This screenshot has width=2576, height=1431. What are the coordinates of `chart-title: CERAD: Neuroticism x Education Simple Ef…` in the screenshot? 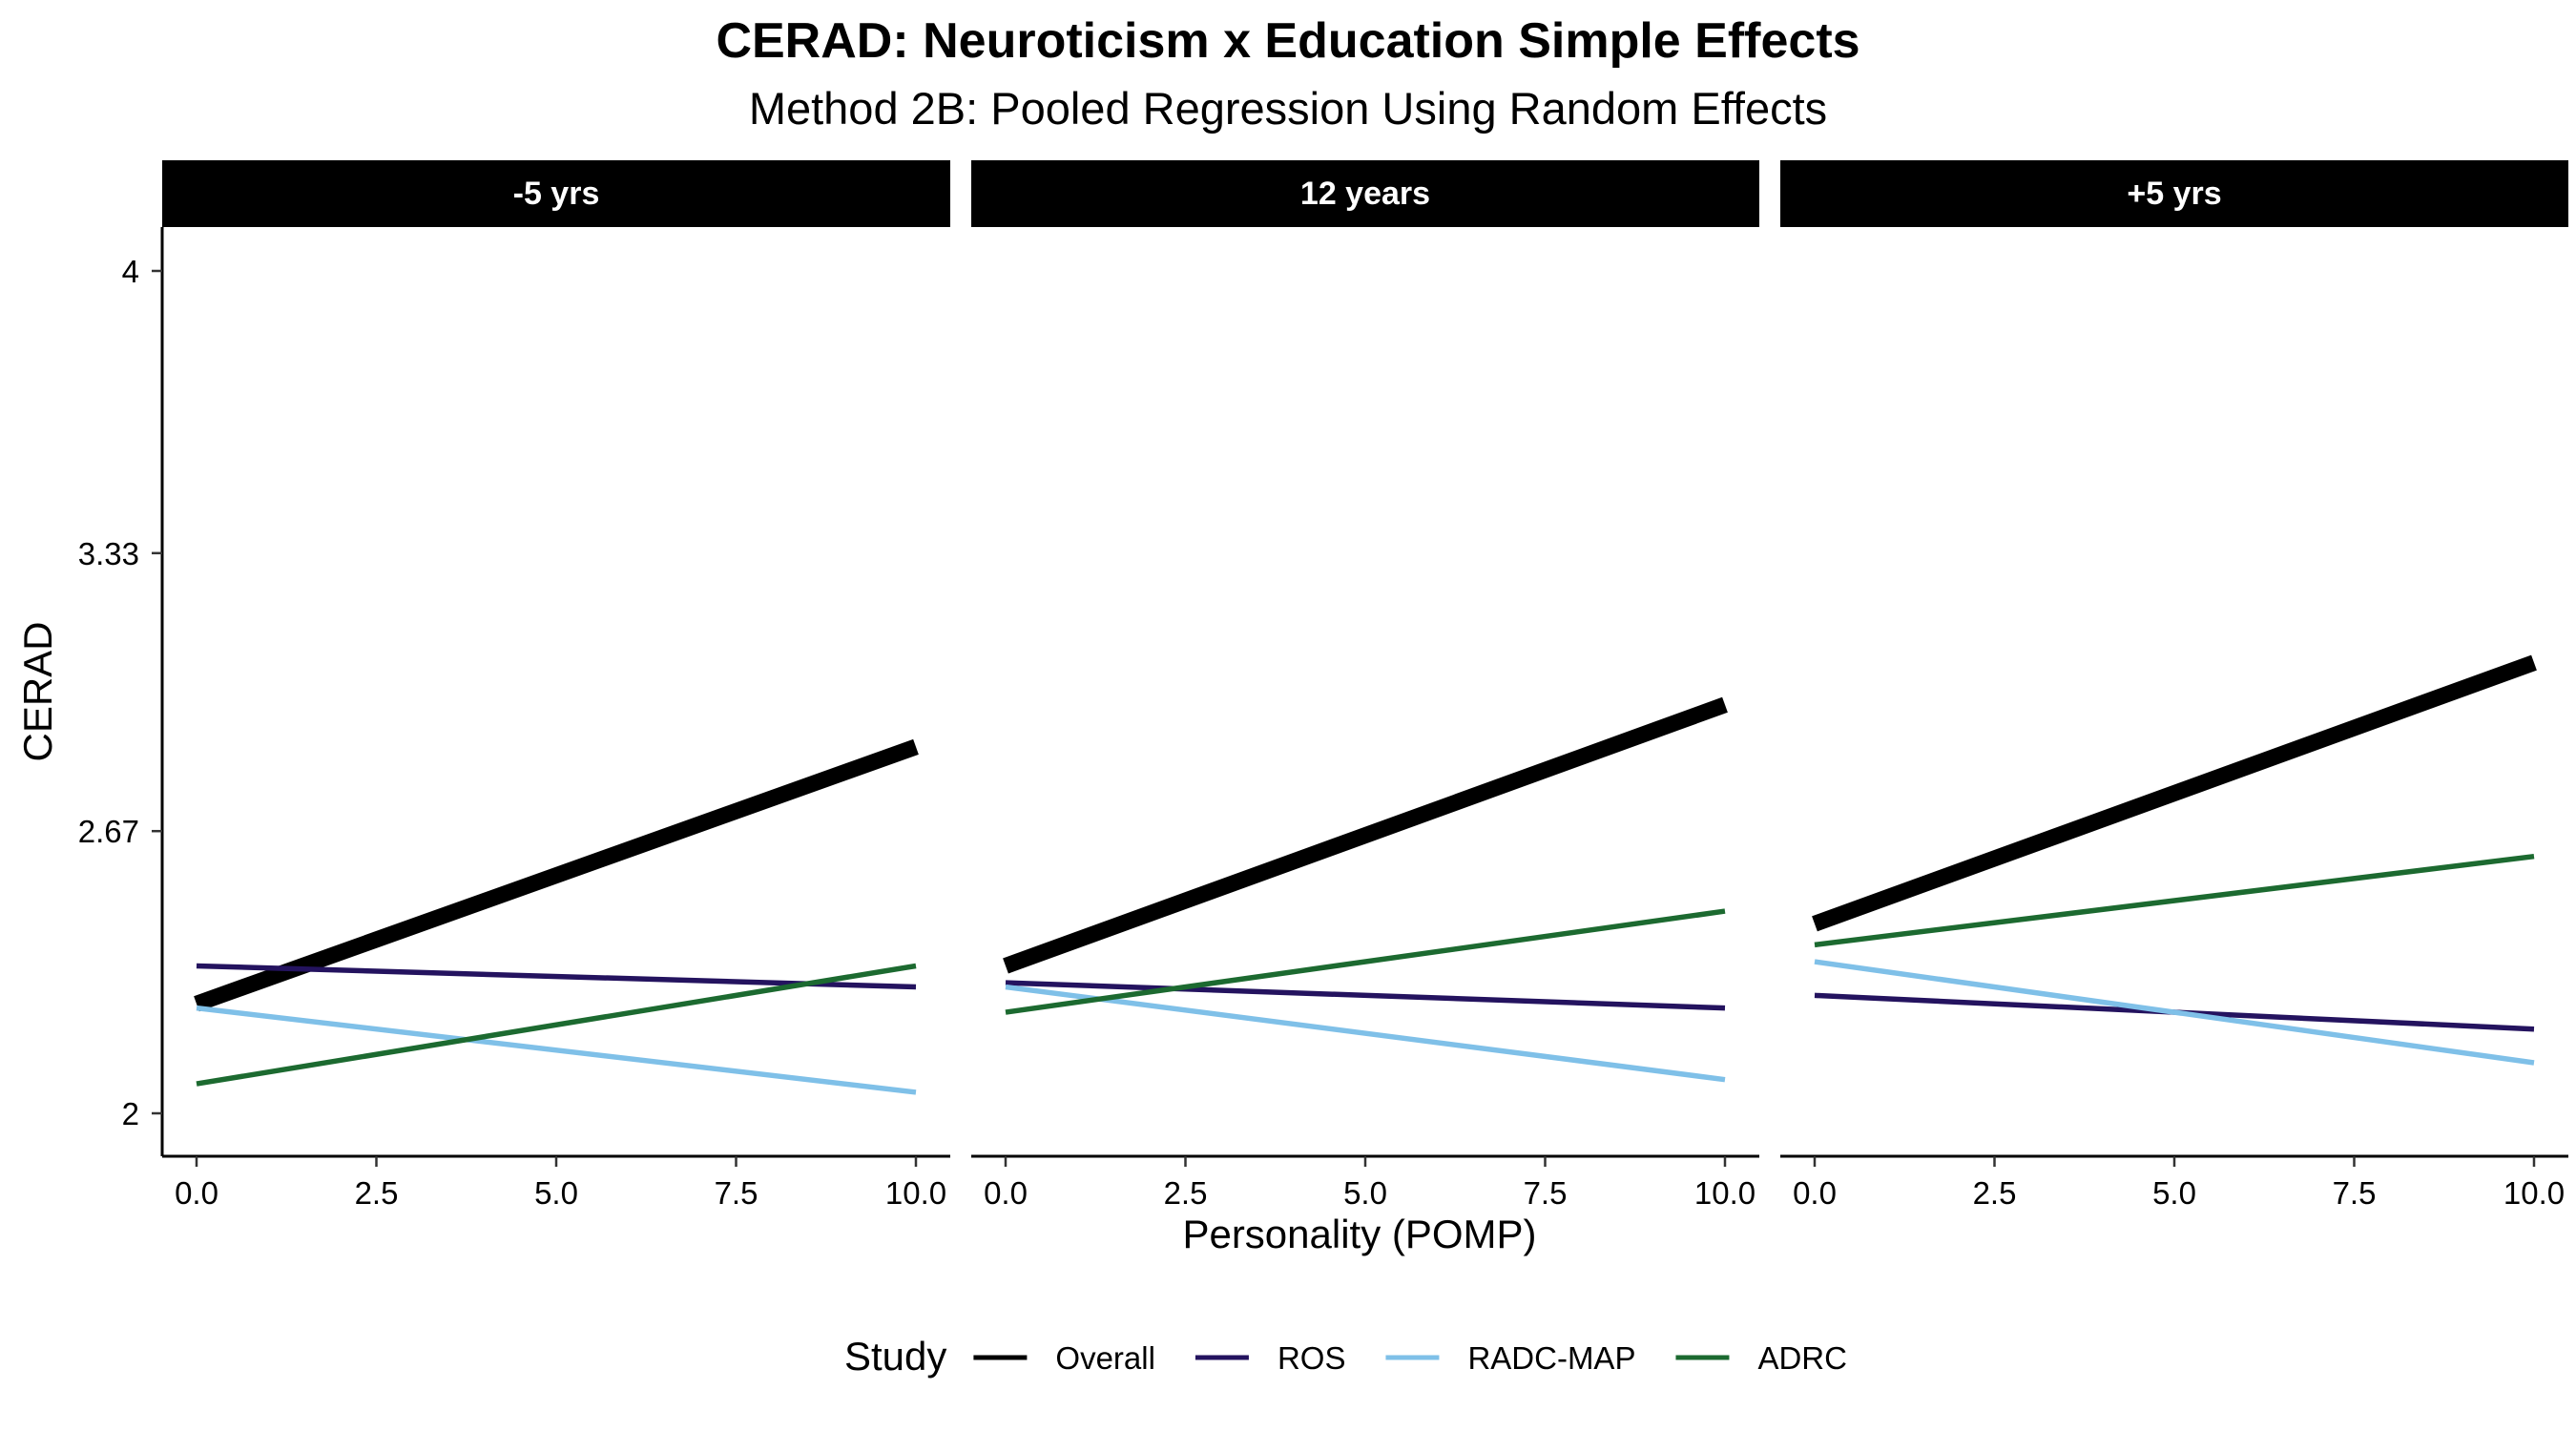 It's located at (1287, 41).